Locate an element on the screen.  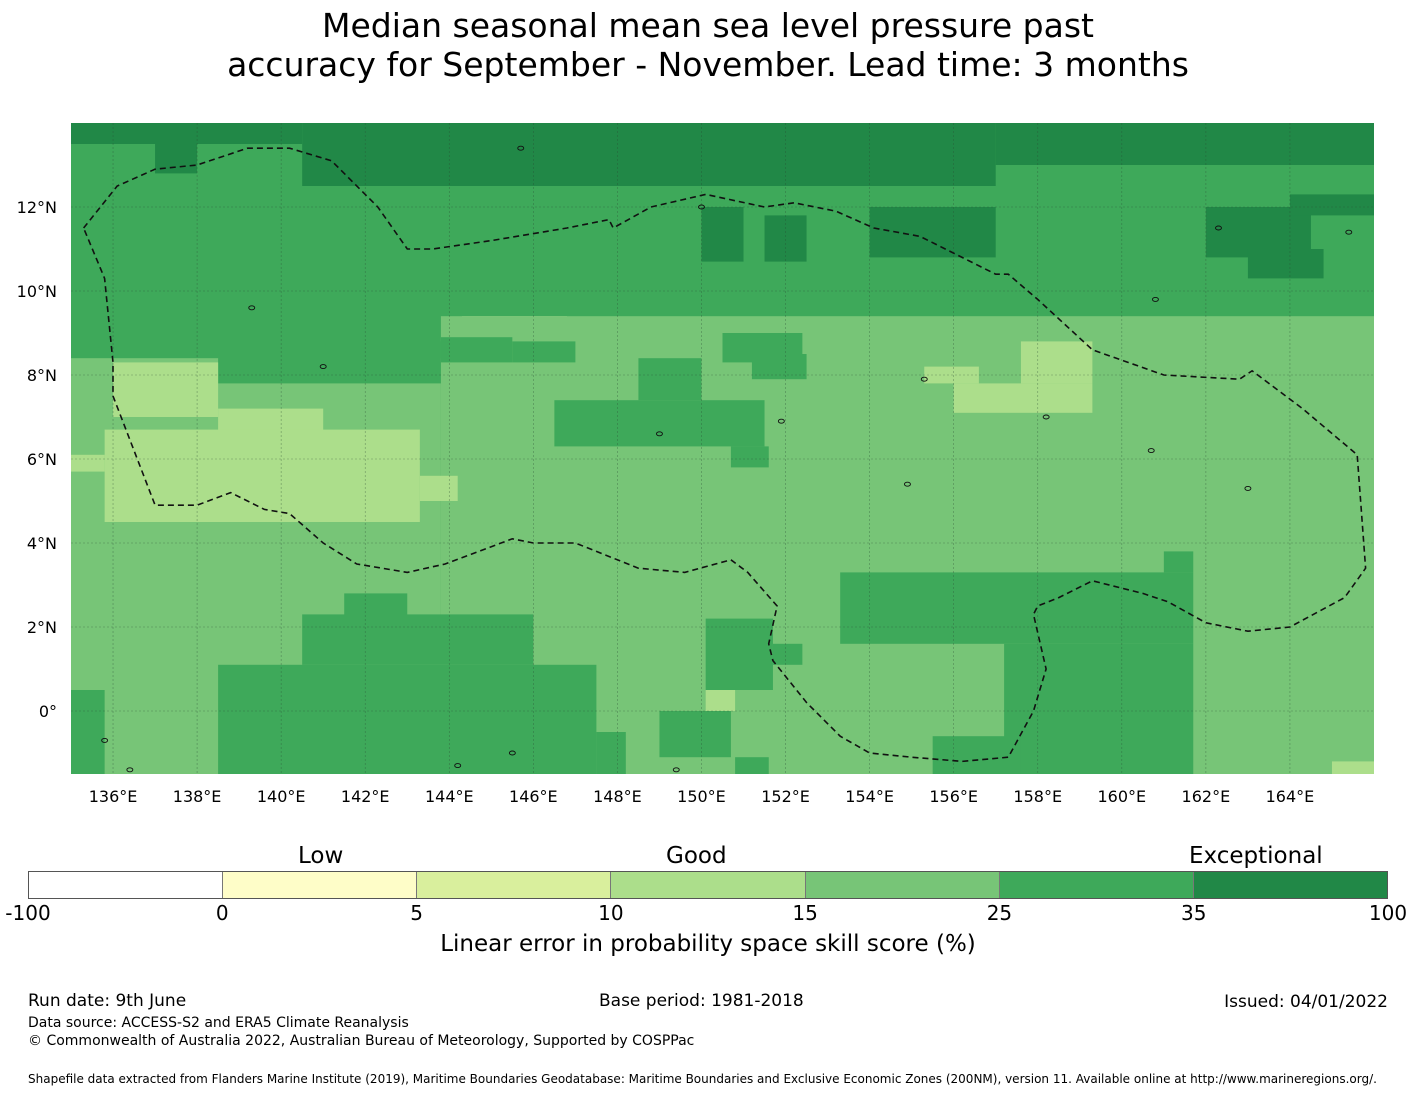
lon-tick-label: 158°E is located at coordinates (1037, 796).